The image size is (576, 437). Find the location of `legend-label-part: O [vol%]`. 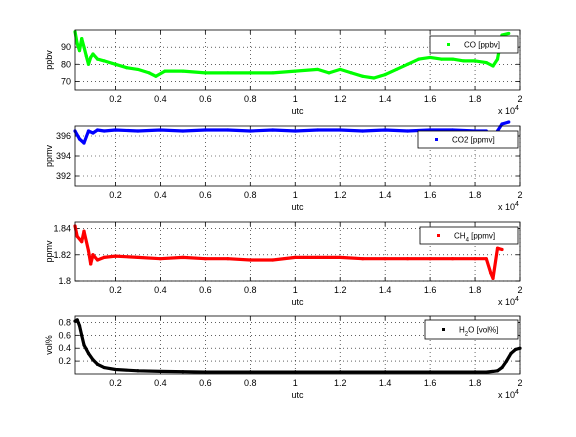

legend-label-part: O [vol%] is located at coordinates (483, 330).